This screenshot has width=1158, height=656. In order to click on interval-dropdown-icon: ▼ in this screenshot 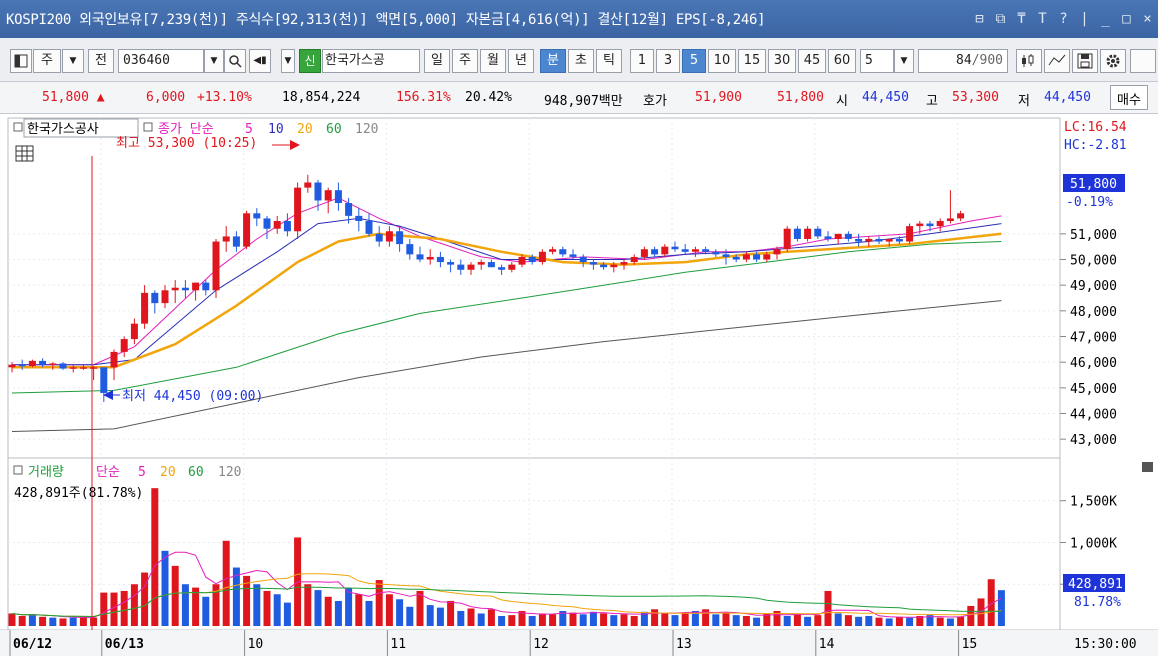, I will do `click(904, 61)`.